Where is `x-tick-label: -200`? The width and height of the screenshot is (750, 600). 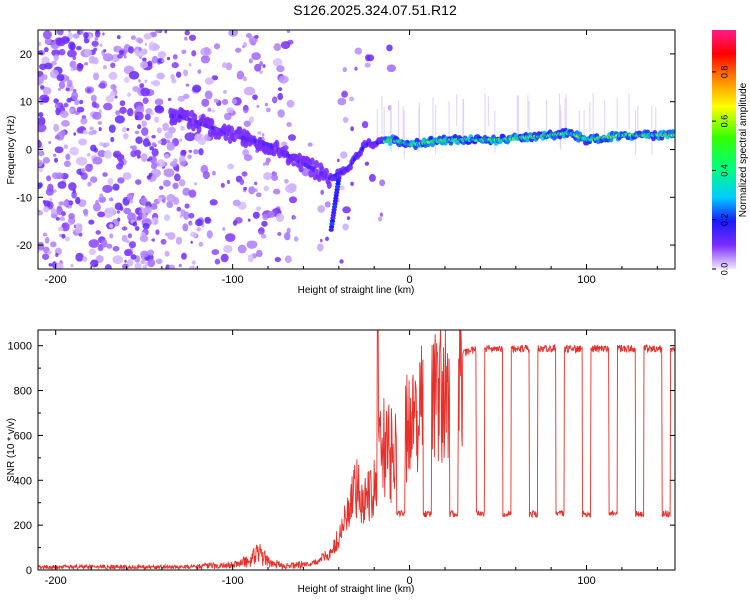 x-tick-label: -200 is located at coordinates (56, 280).